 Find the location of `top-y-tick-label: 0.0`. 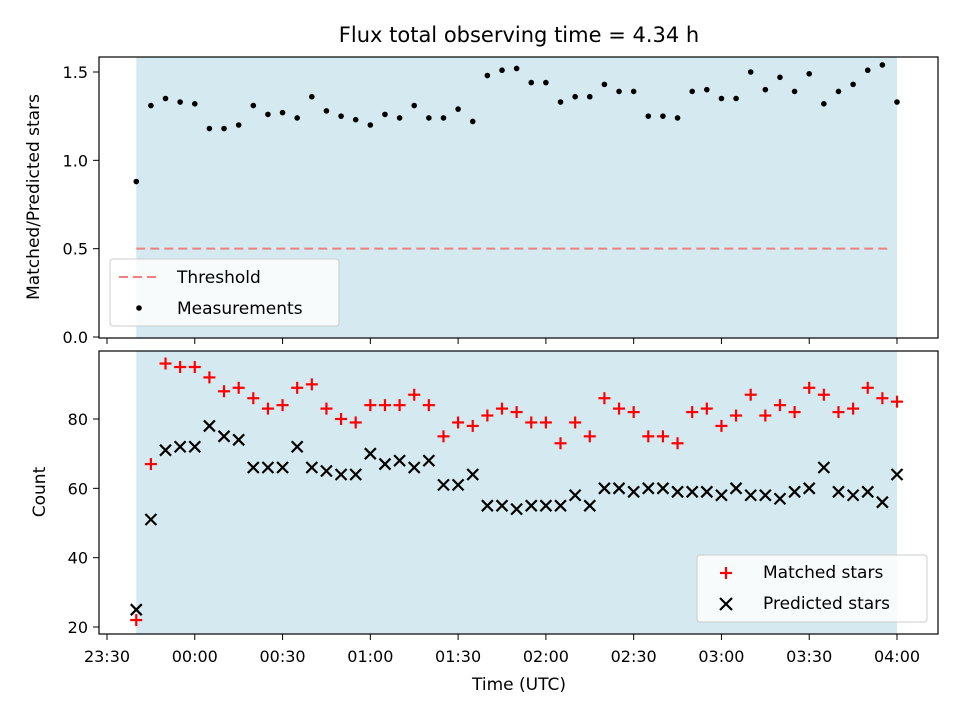

top-y-tick-label: 0.0 is located at coordinates (75, 337).